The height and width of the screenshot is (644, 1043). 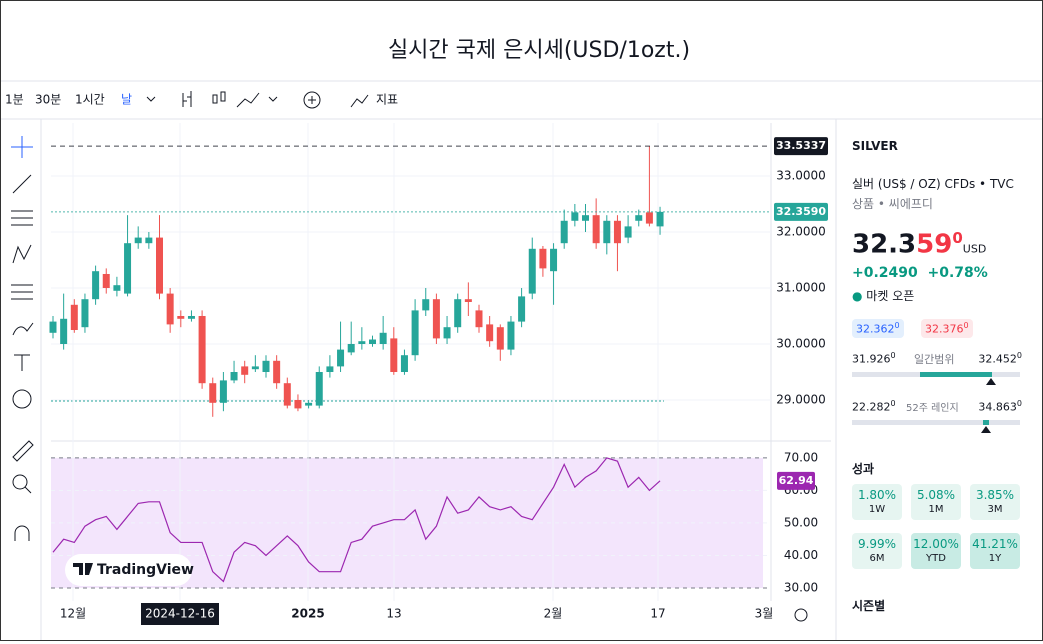 What do you see at coordinates (801, 343) in the screenshot?
I see `y-tick-label: 30.0000` at bounding box center [801, 343].